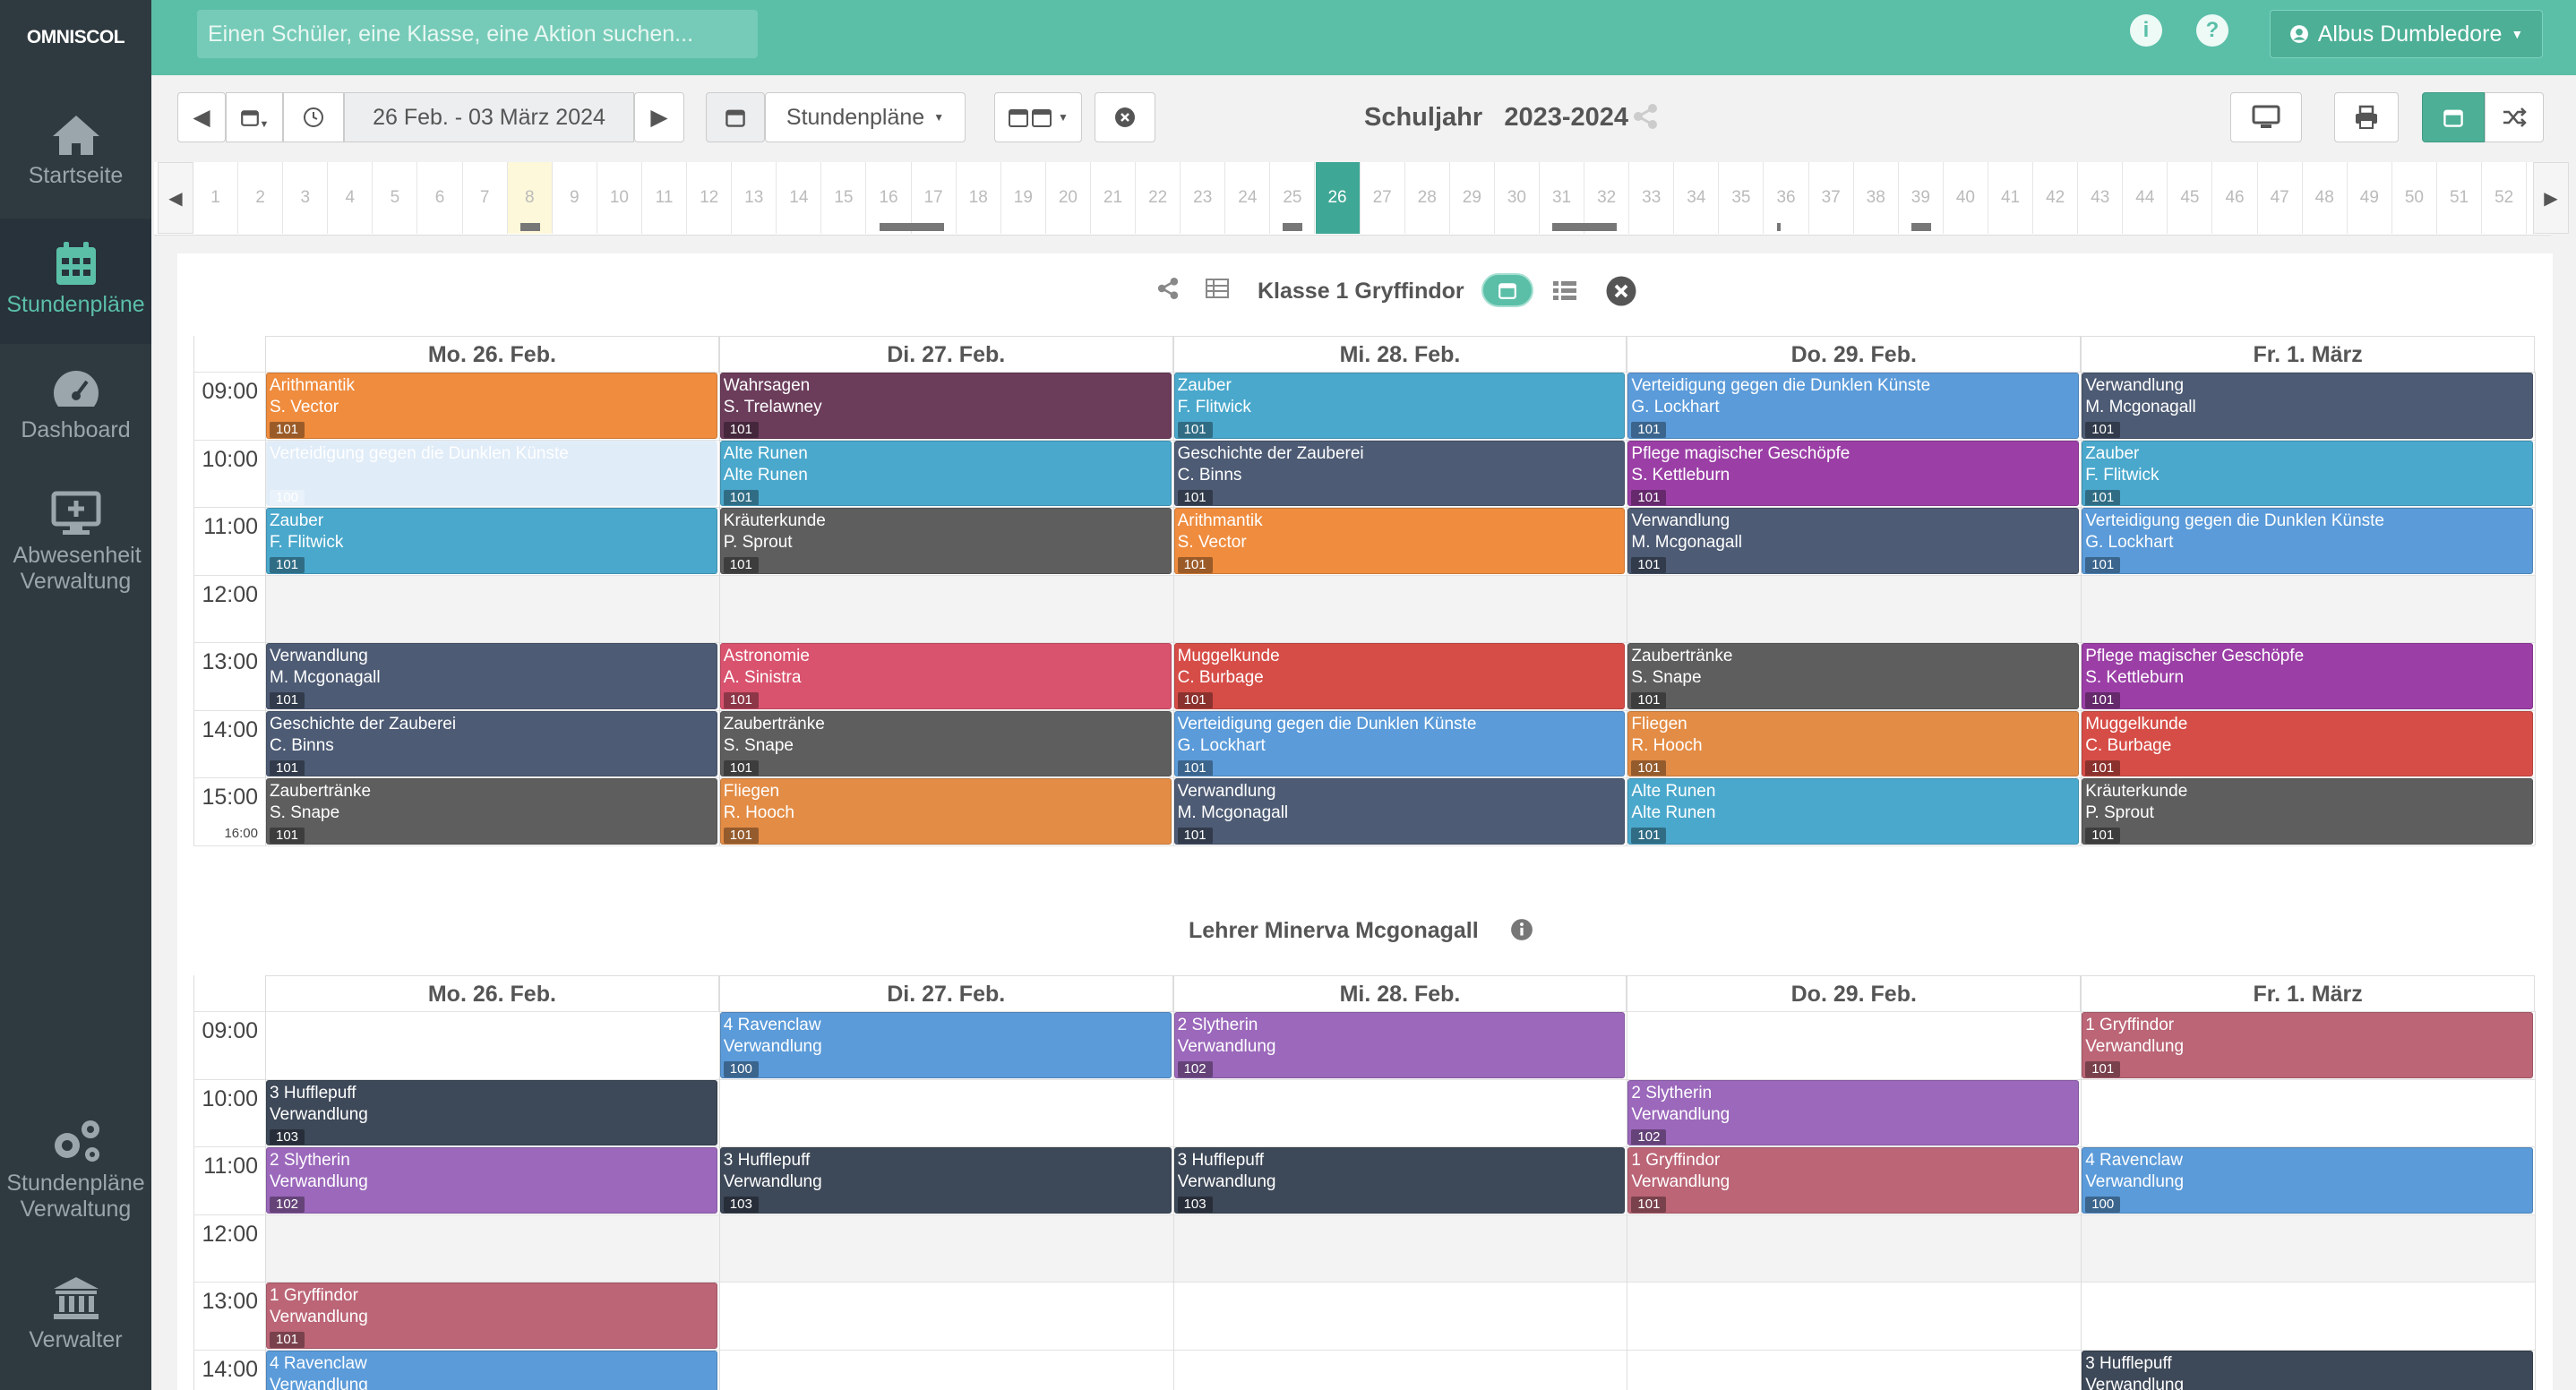  Describe the element at coordinates (659, 117) in the screenshot. I see `next-week-button: ▶` at that location.